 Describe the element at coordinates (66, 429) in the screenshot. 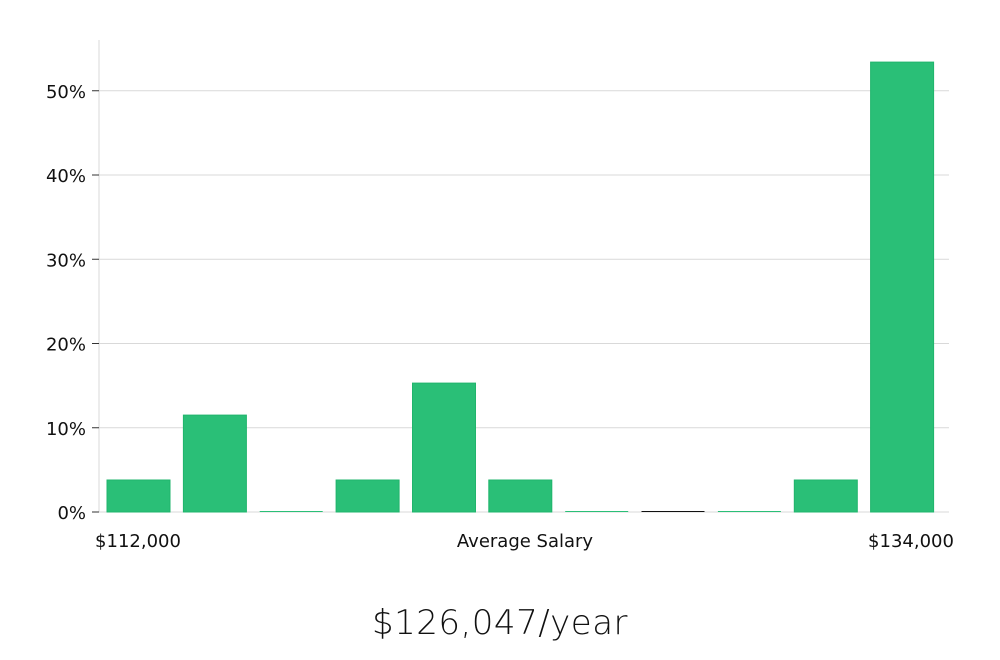

I see `y-tick-label-10: 10%` at that location.